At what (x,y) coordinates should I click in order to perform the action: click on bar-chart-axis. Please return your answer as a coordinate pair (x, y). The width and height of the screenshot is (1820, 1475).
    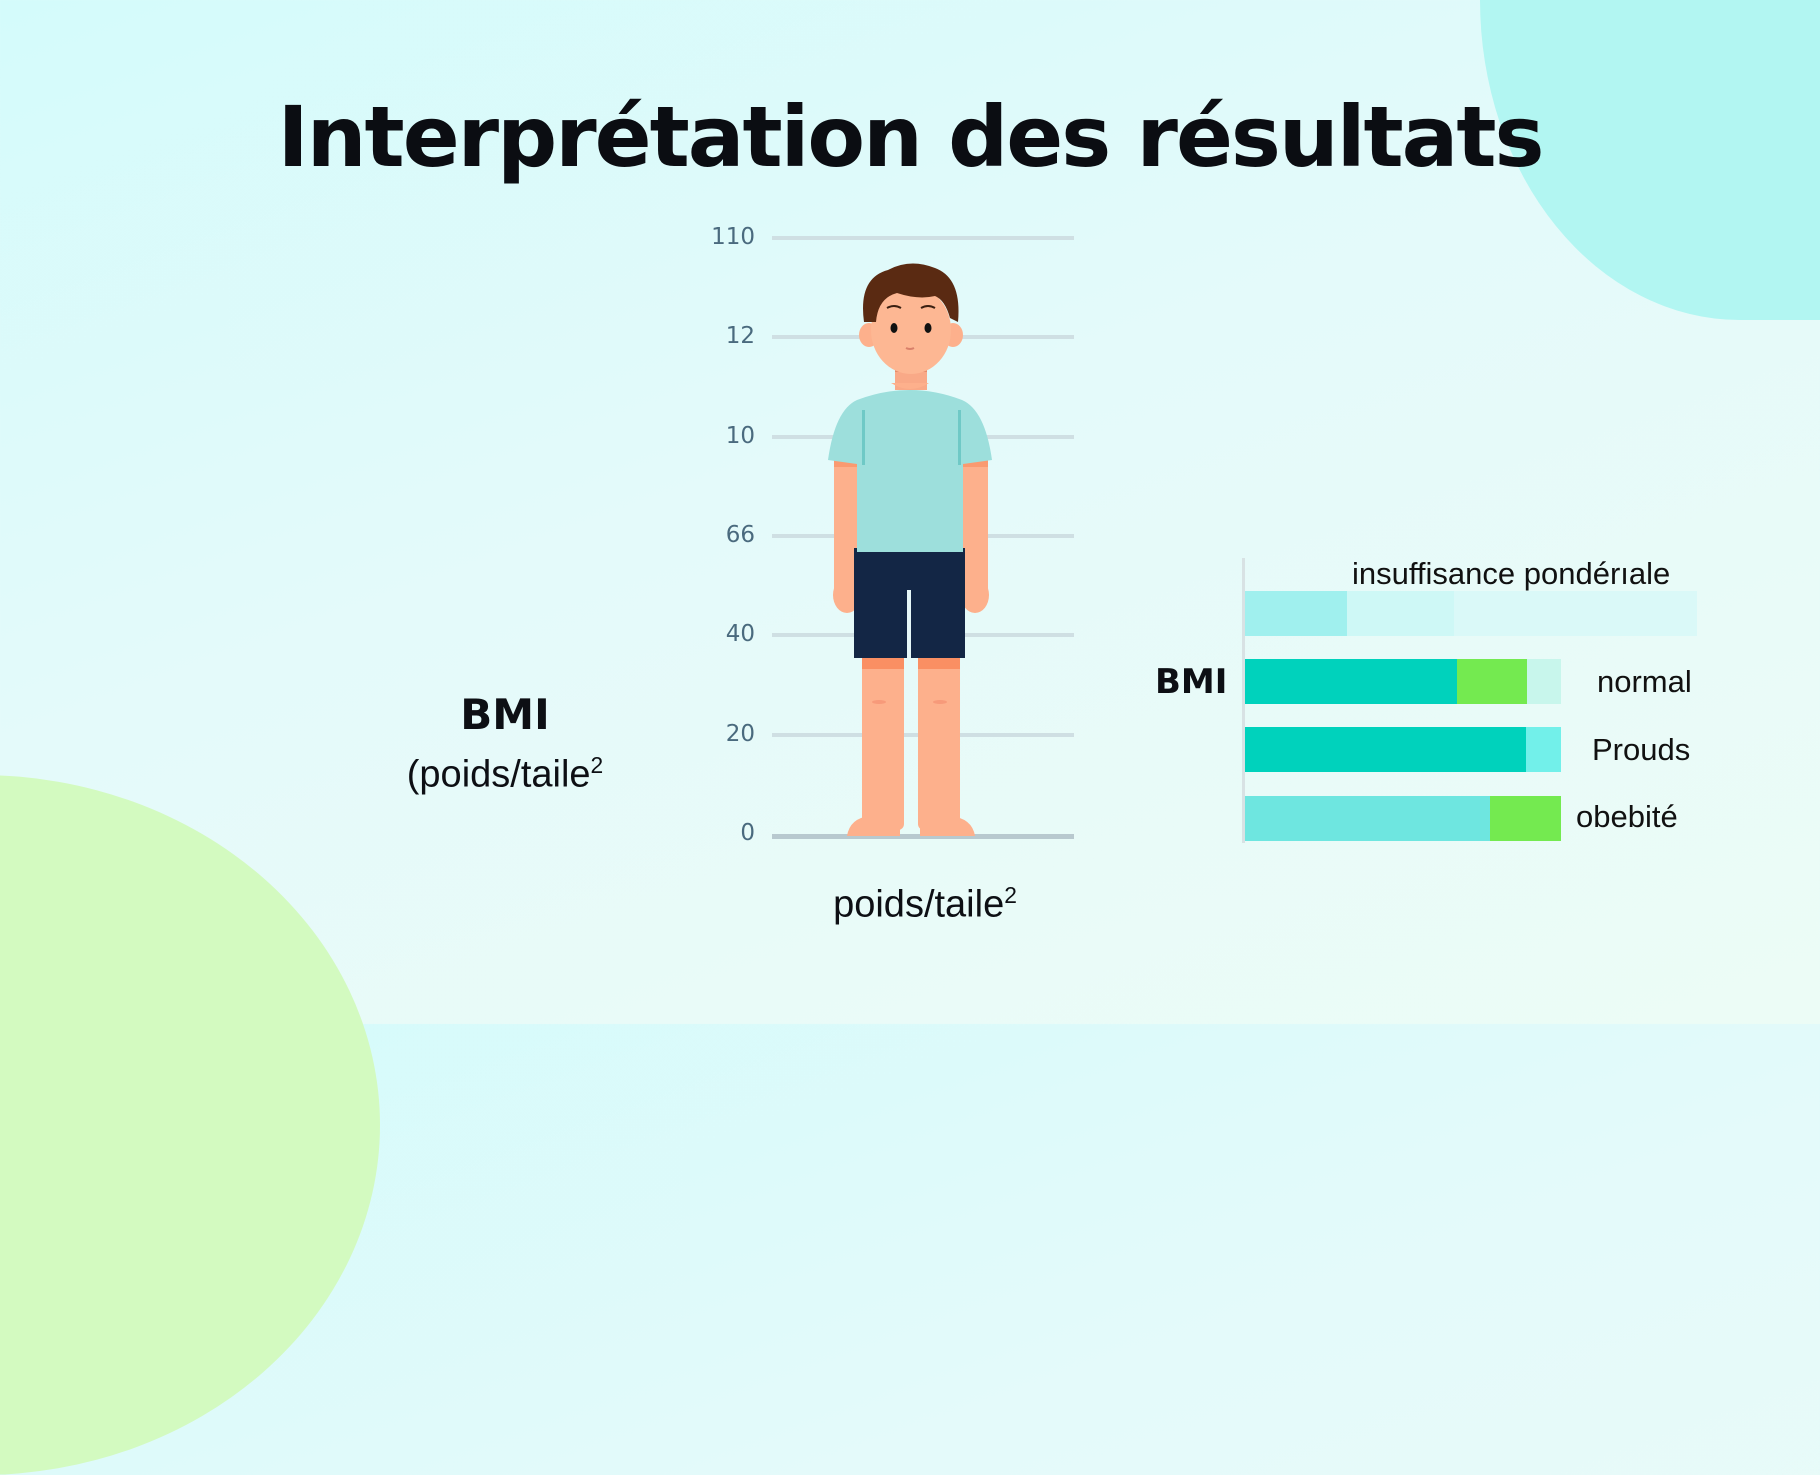
    Looking at the image, I should click on (1243, 700).